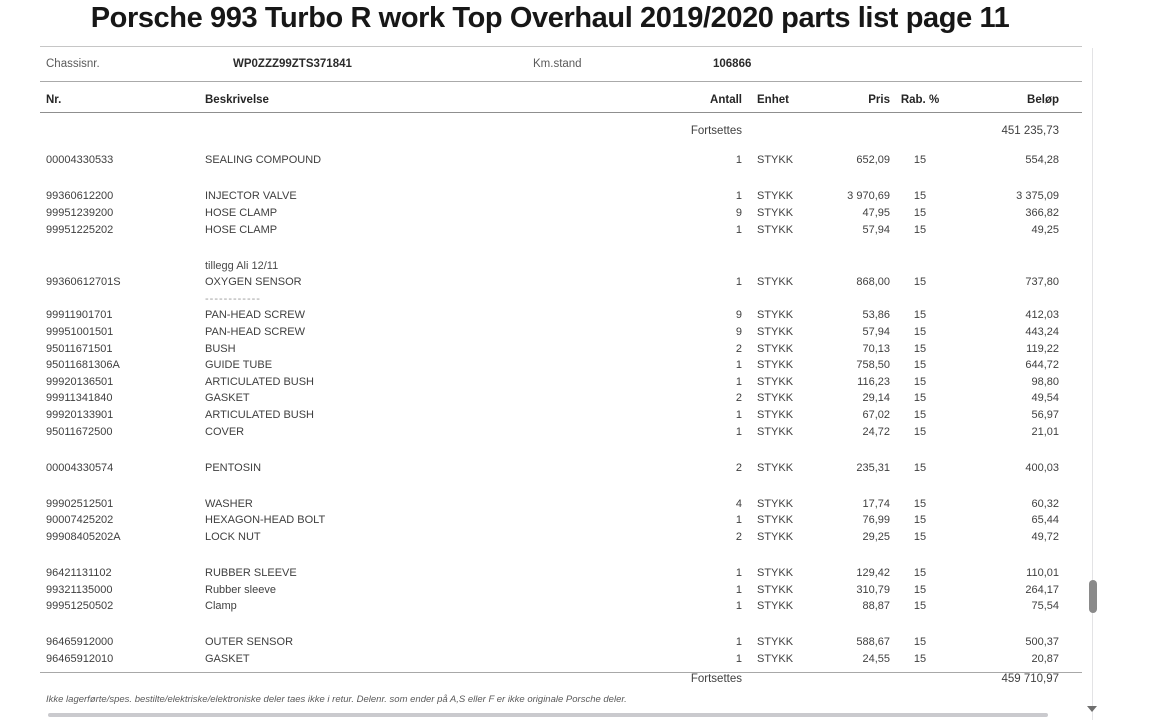 The image size is (1157, 720). Describe the element at coordinates (229, 503) in the screenshot. I see `cell-desc: WASHER` at that location.